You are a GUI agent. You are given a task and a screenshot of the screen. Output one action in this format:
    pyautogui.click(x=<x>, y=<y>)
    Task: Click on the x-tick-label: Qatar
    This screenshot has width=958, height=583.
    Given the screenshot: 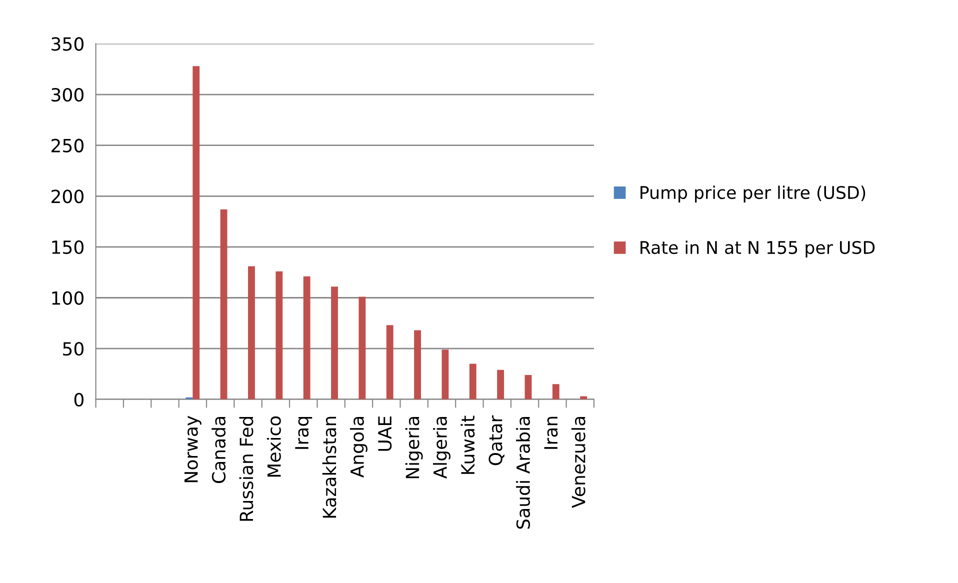 What is the action you would take?
    pyautogui.click(x=496, y=440)
    